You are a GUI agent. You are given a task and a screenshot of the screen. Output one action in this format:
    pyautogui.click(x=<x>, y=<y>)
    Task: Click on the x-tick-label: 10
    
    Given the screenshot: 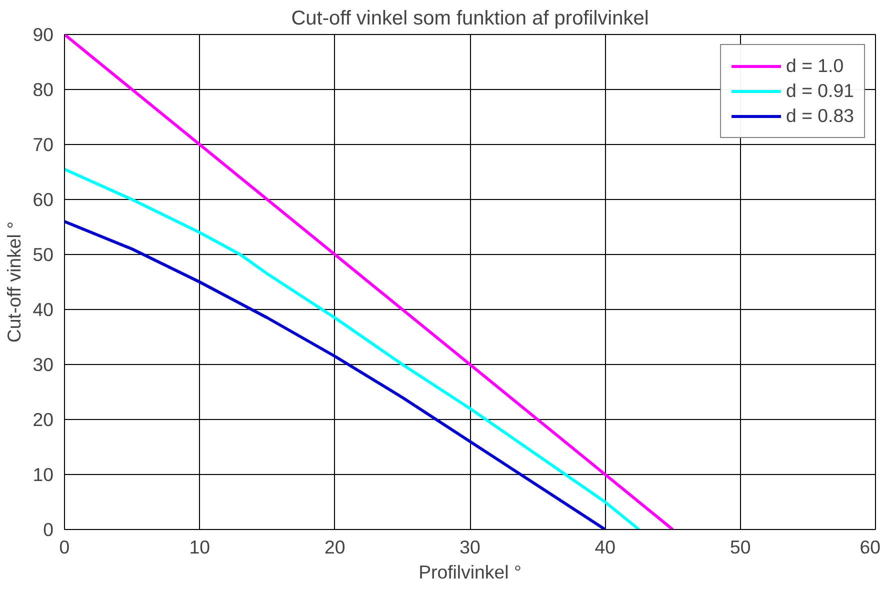 What is the action you would take?
    pyautogui.click(x=199, y=547)
    